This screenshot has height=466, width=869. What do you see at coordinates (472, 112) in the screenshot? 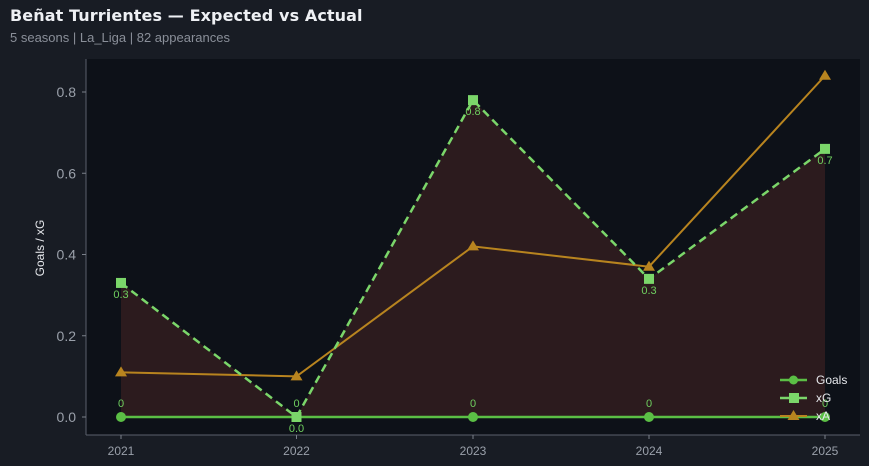
I see `xg-value-label: 0.8` at bounding box center [472, 112].